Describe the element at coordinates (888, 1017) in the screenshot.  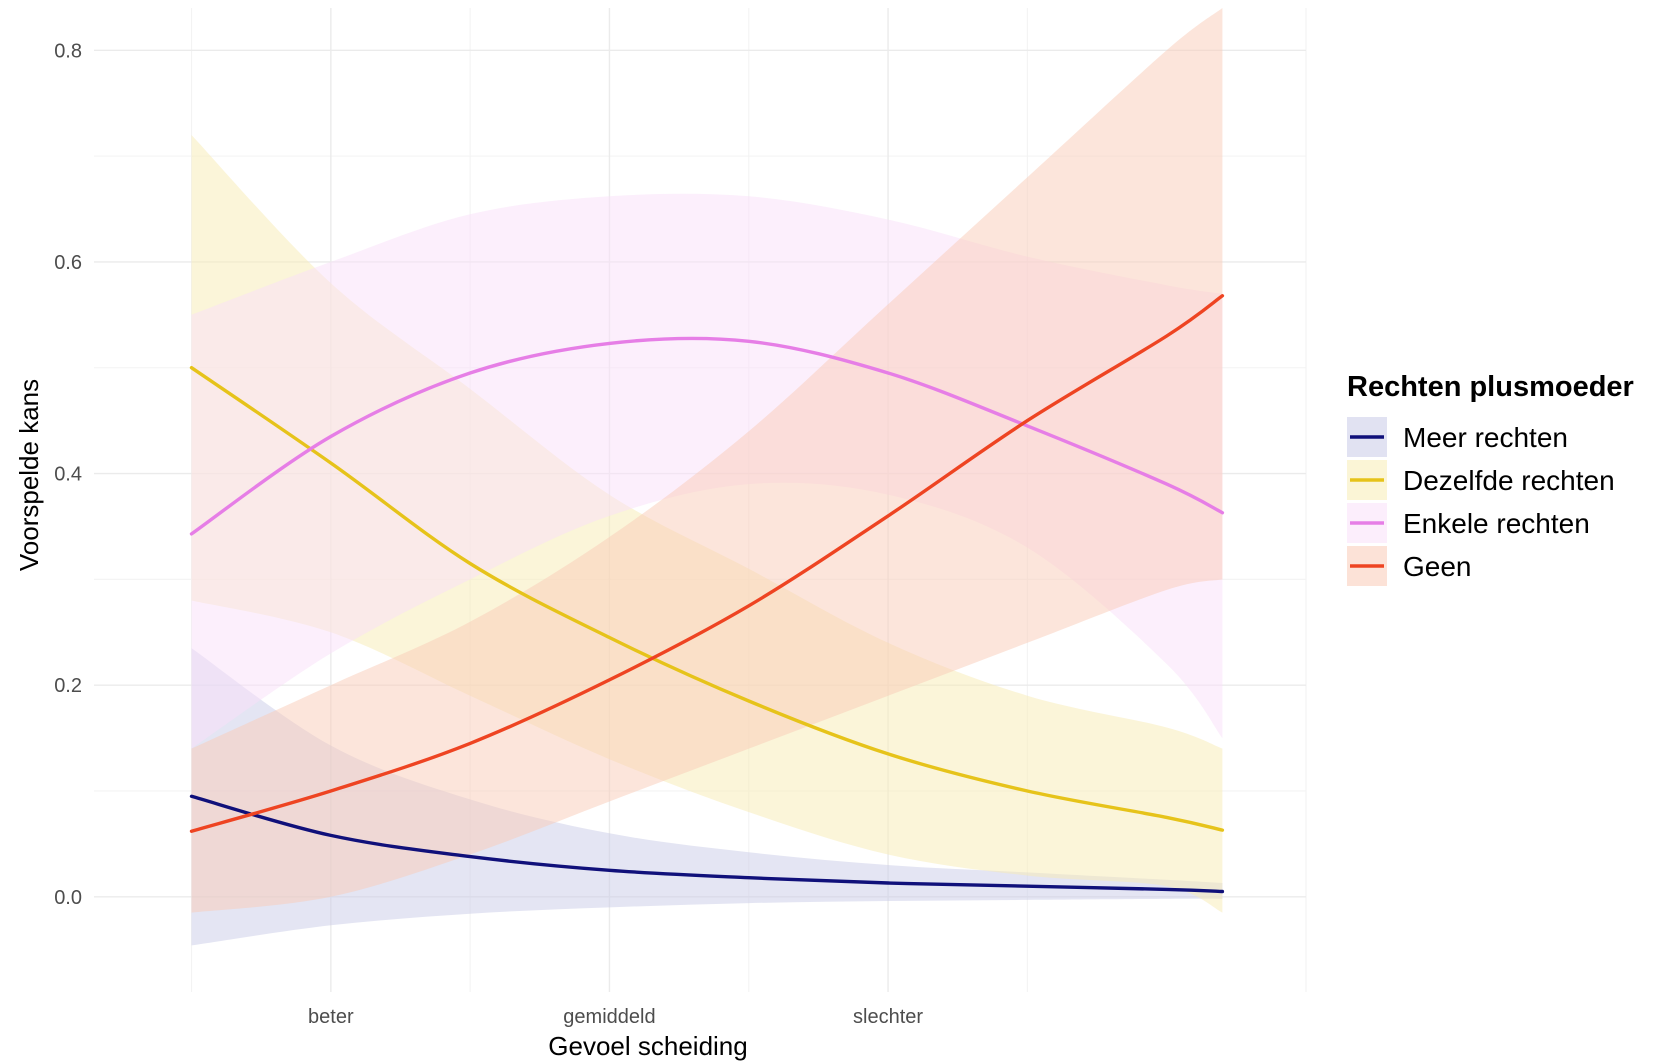
I see `x-tick-label: slechter` at that location.